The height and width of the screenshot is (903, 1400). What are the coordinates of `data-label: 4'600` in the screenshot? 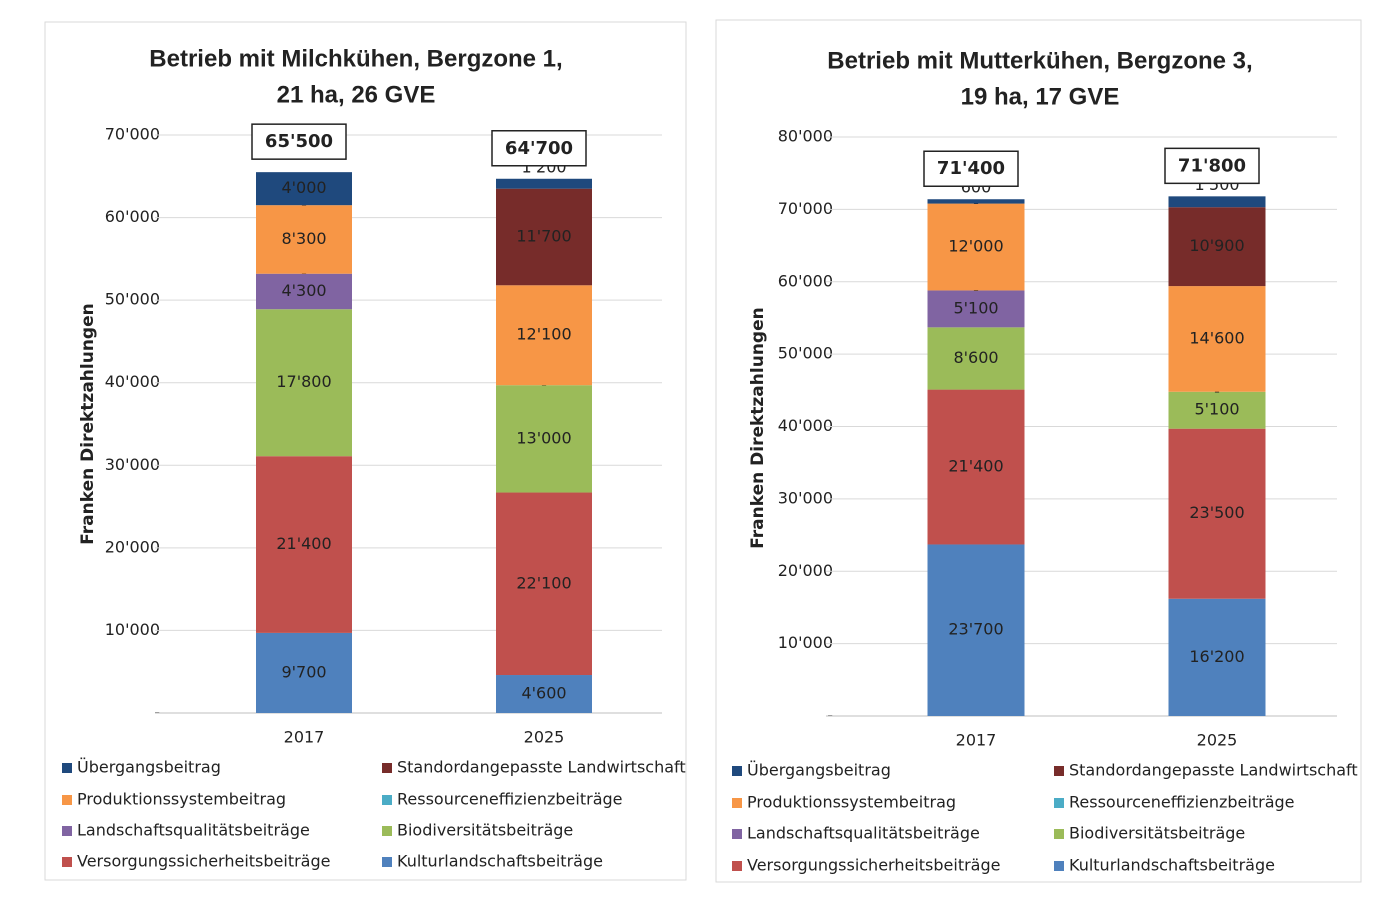 It's located at (543, 693).